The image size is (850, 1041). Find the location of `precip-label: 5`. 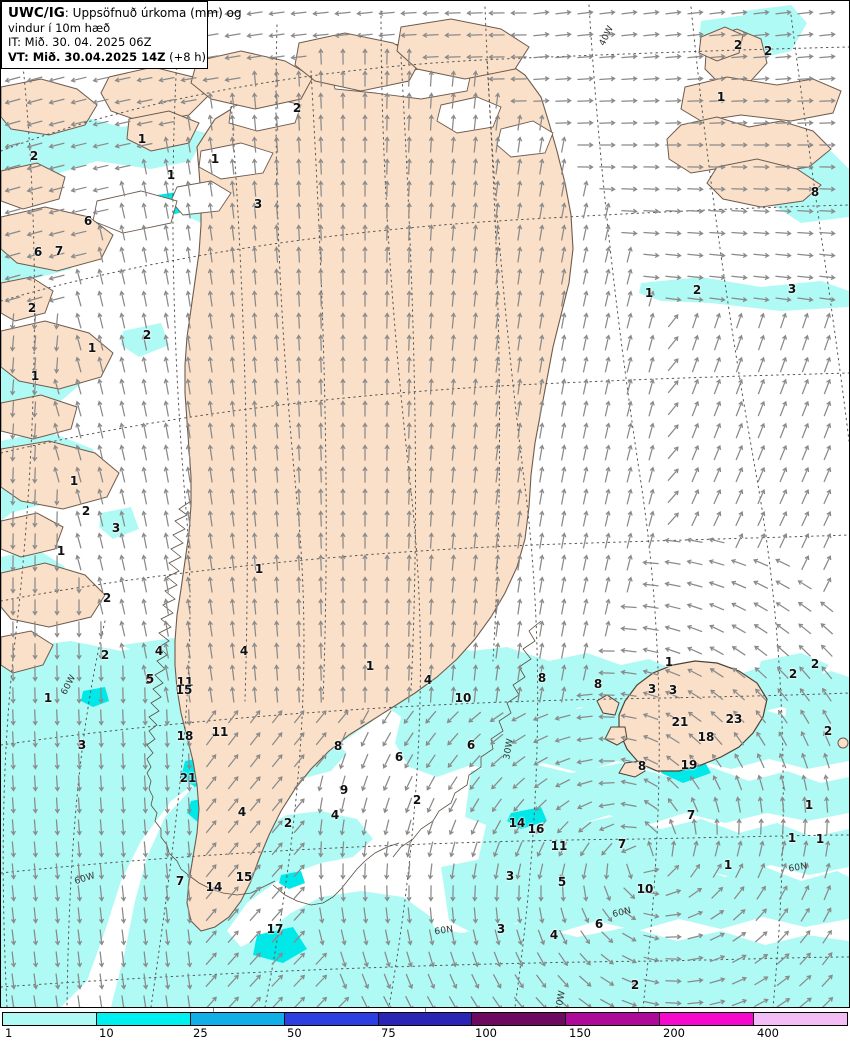

precip-label: 5 is located at coordinates (149, 680).